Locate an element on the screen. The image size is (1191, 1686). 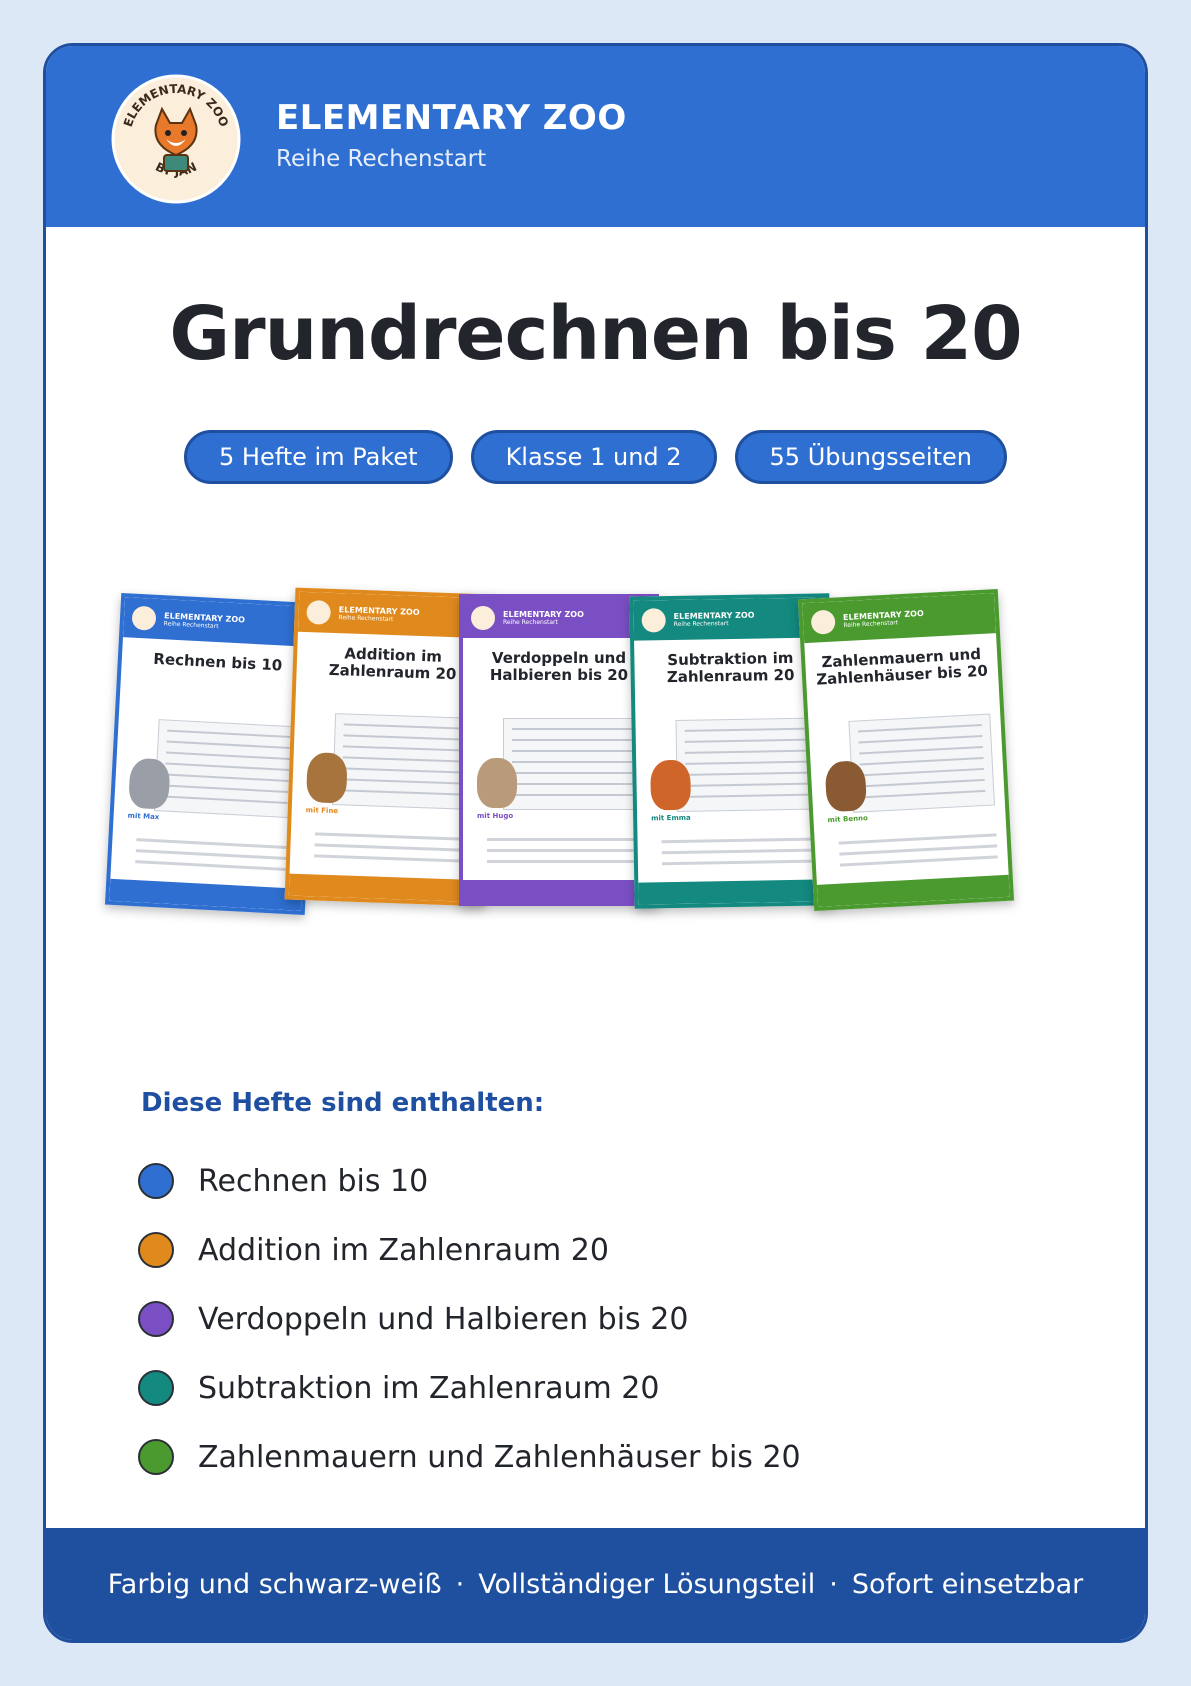
footer-text: Vollständiger Lösungsteil is located at coordinates (647, 1584).